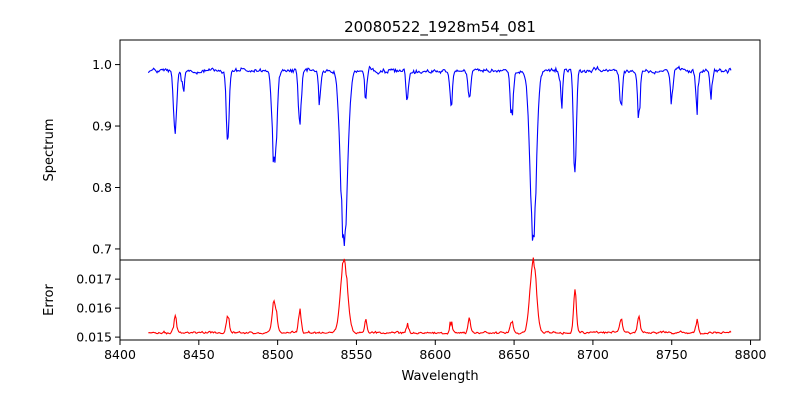 Image resolution: width=800 pixels, height=400 pixels. I want to click on x-tick-label: 8600, so click(435, 354).